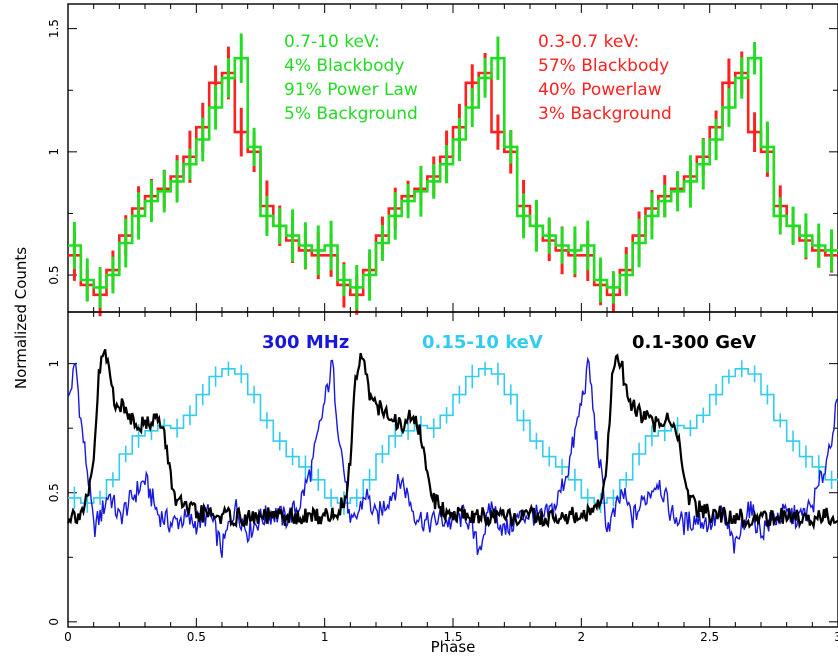 The width and height of the screenshot is (838, 656). What do you see at coordinates (351, 114) in the screenshot?
I see `annotation-line: 5% Background` at bounding box center [351, 114].